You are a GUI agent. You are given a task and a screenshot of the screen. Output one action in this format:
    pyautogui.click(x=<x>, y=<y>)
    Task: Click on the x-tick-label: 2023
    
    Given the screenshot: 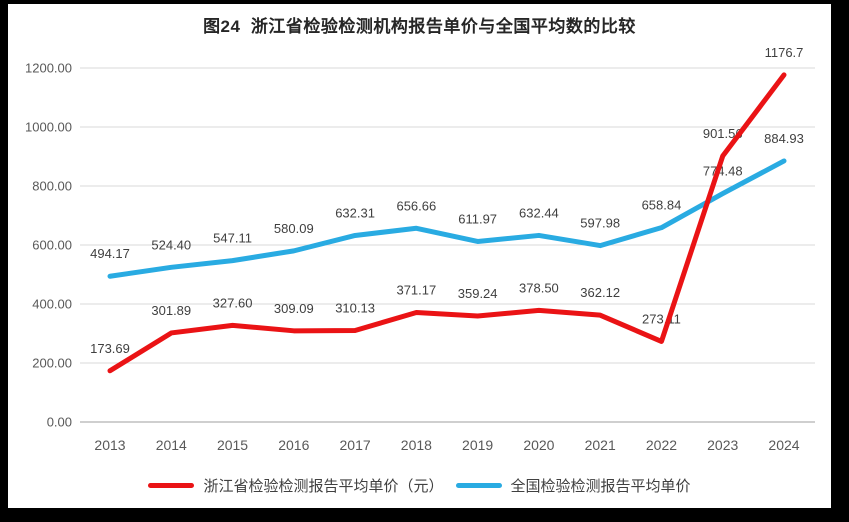 What is the action you would take?
    pyautogui.click(x=722, y=445)
    